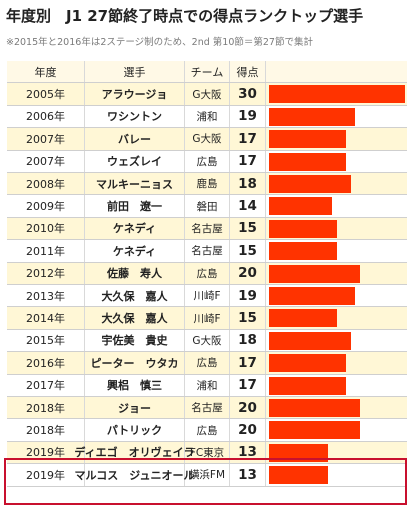 This screenshot has width=410, height=512. I want to click on footnote: ※2015年と2016年は2ステージ制のため、2nd 第10節＝第27節で集計, so click(159, 42).